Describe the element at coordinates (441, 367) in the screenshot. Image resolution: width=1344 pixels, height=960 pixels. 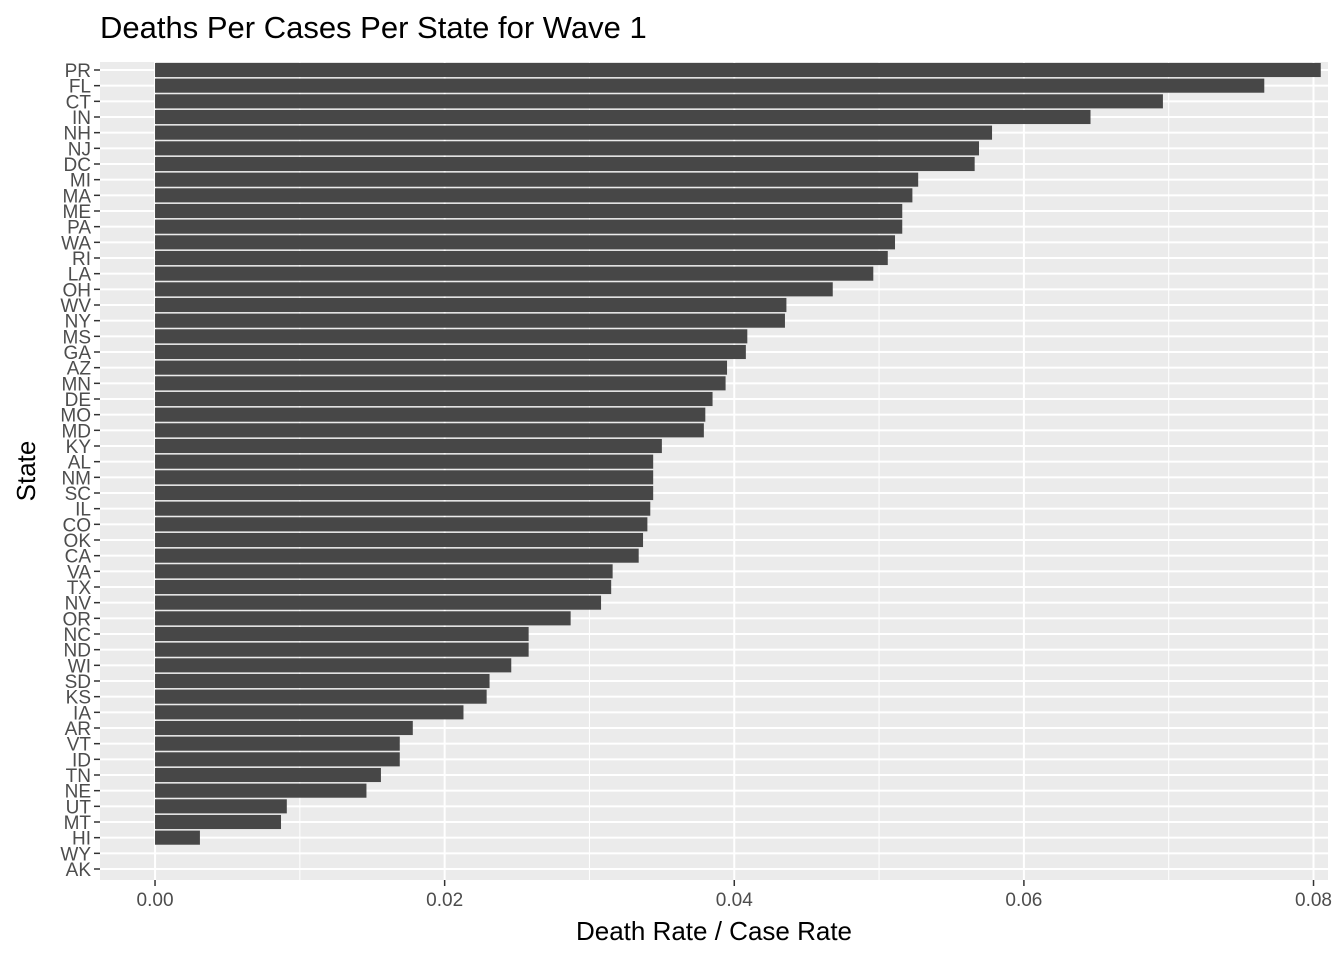
I see `bar-az` at that location.